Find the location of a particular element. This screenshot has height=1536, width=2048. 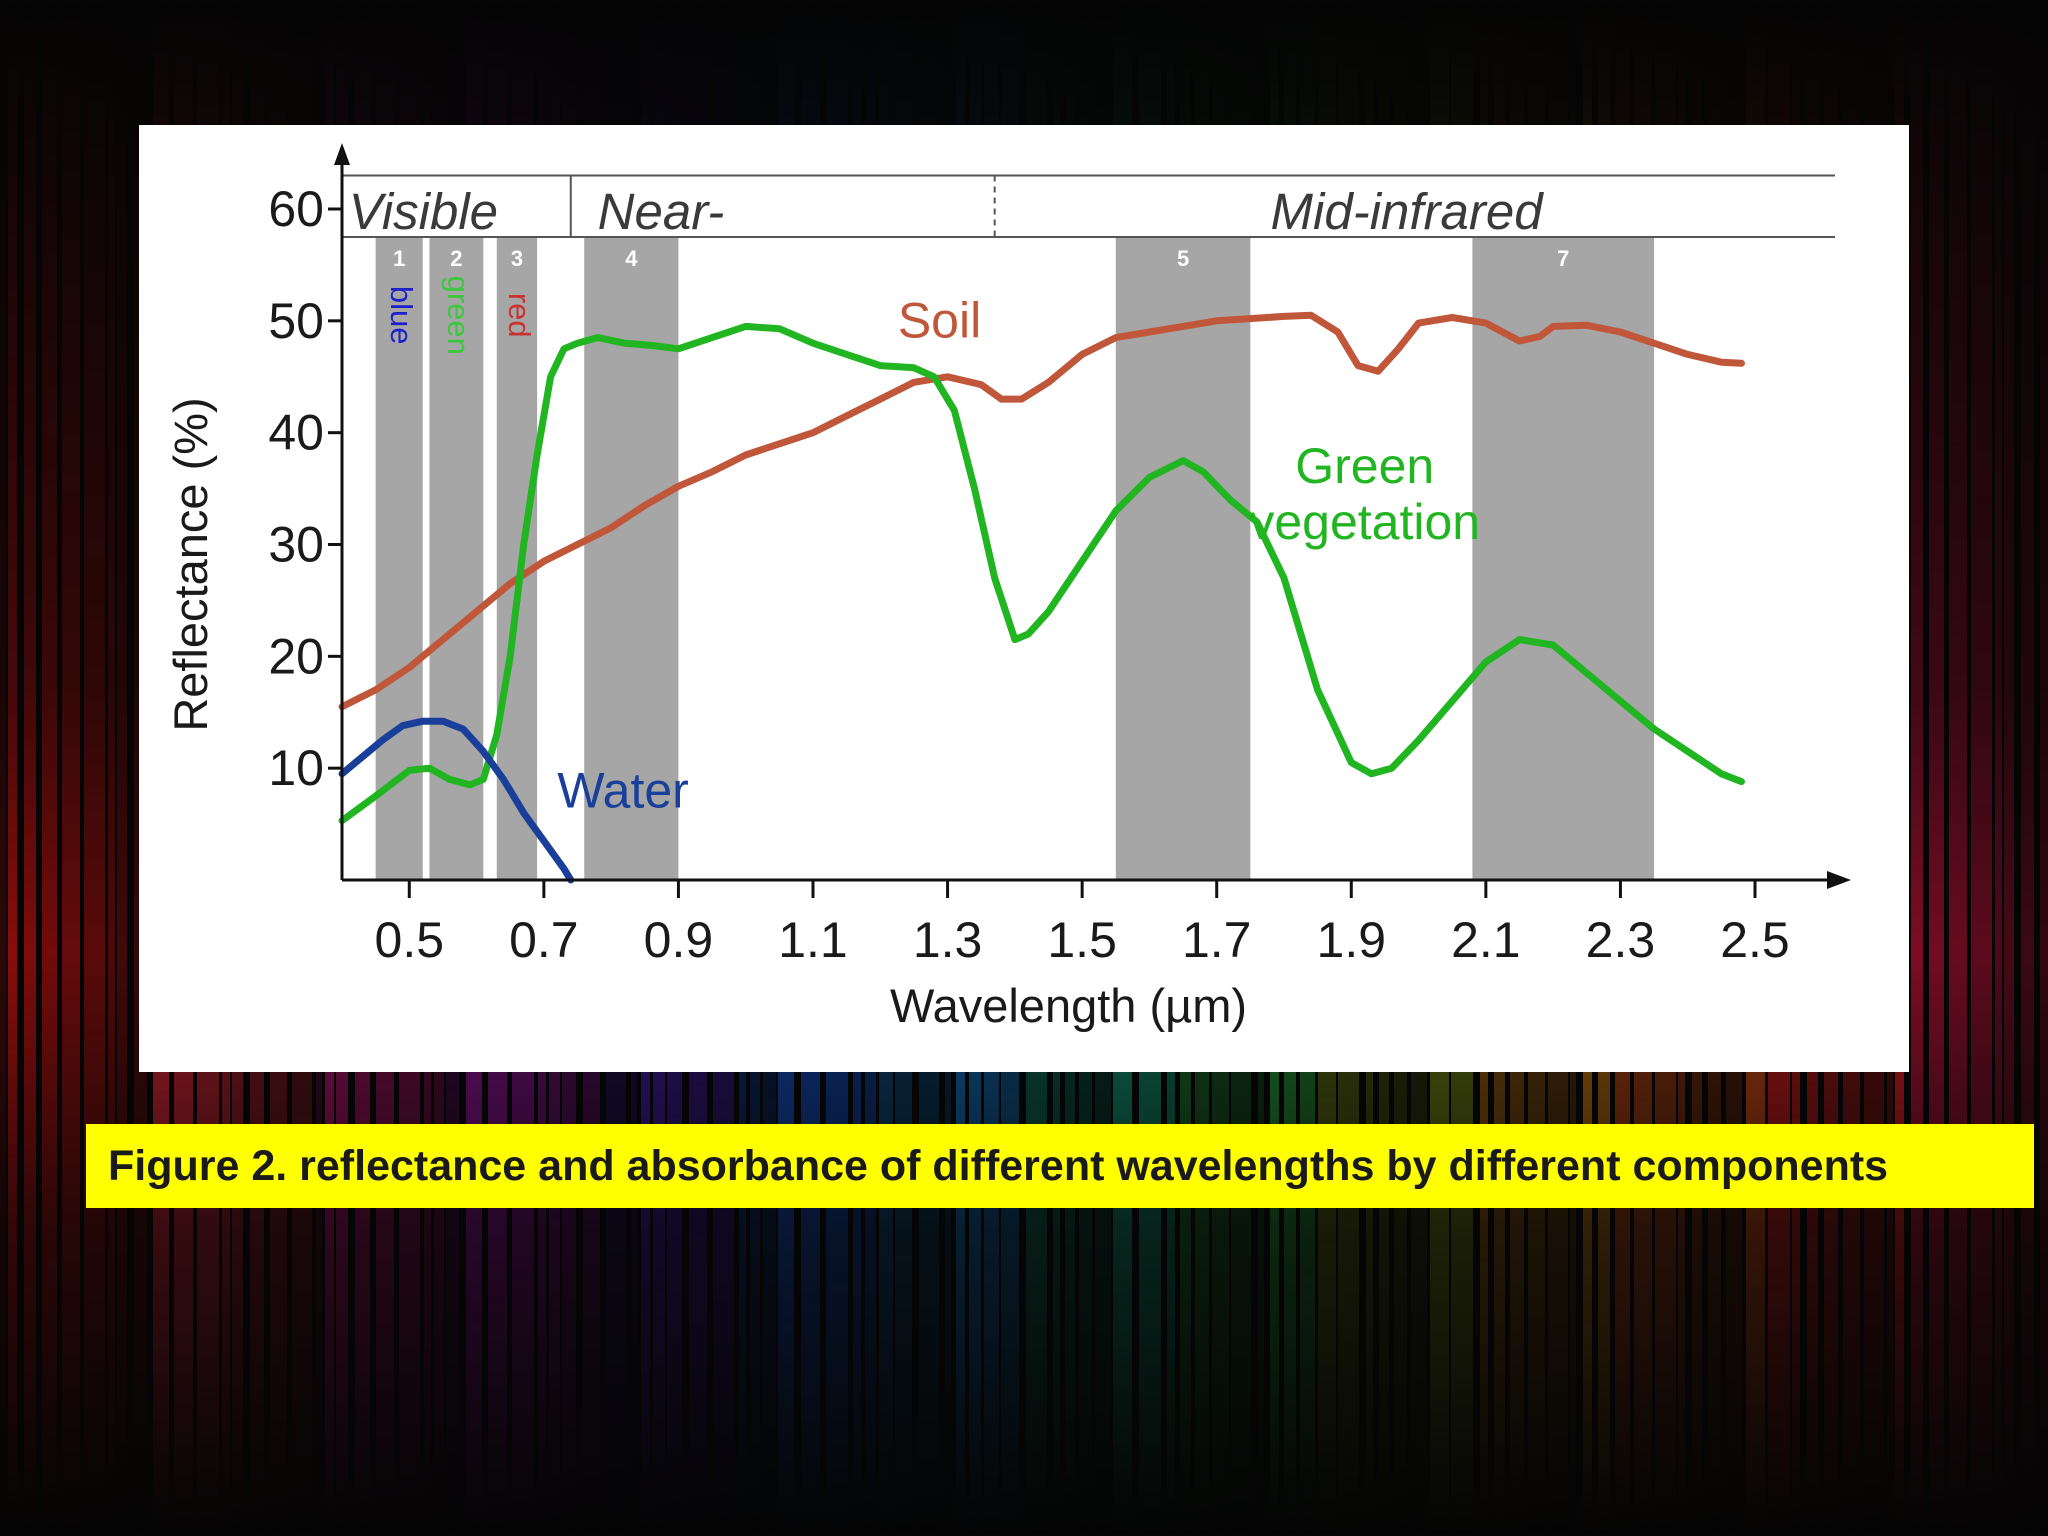

x-axis-title: Wavelength (µm) is located at coordinates (1068, 1005).